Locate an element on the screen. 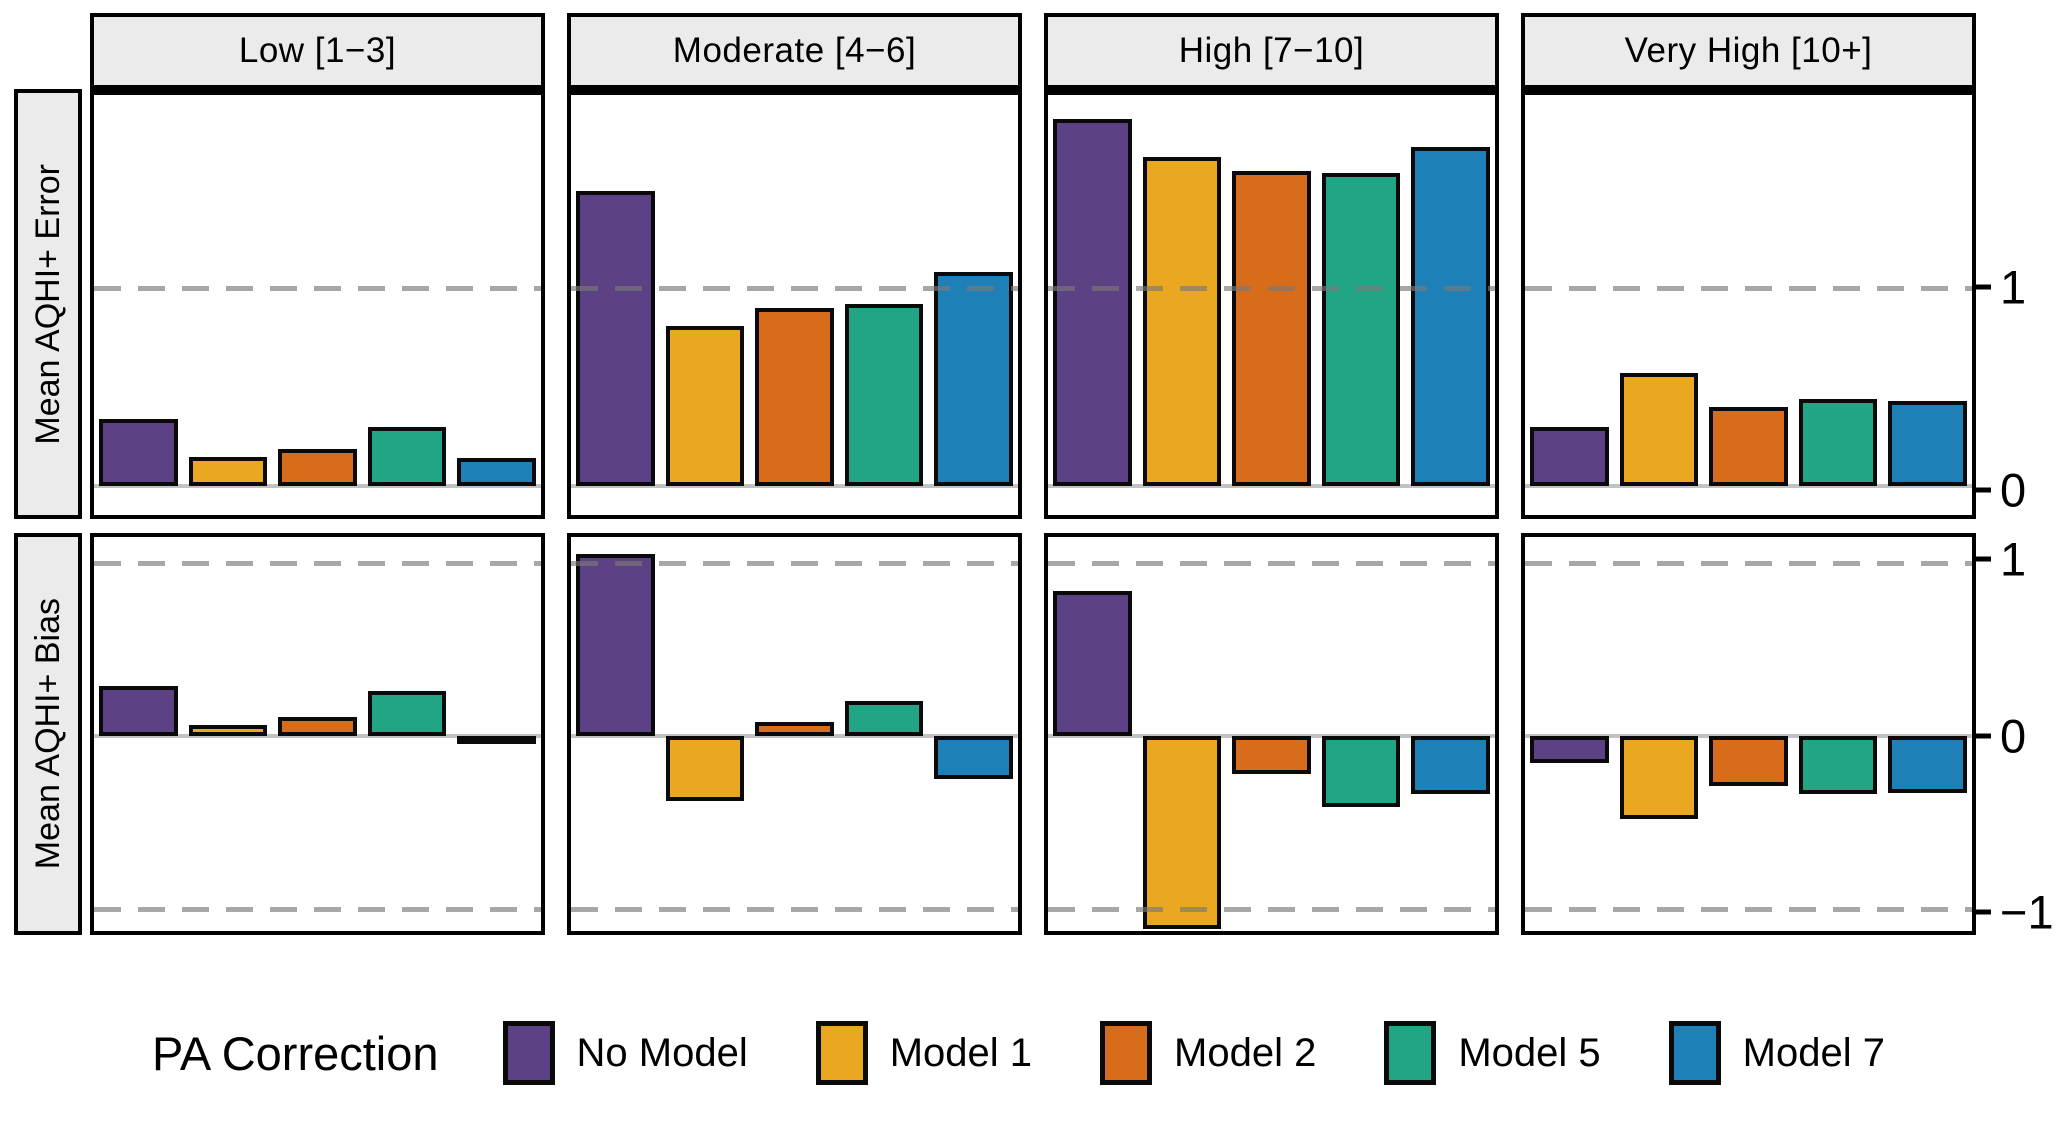  panel-error-moderate is located at coordinates (794, 304).